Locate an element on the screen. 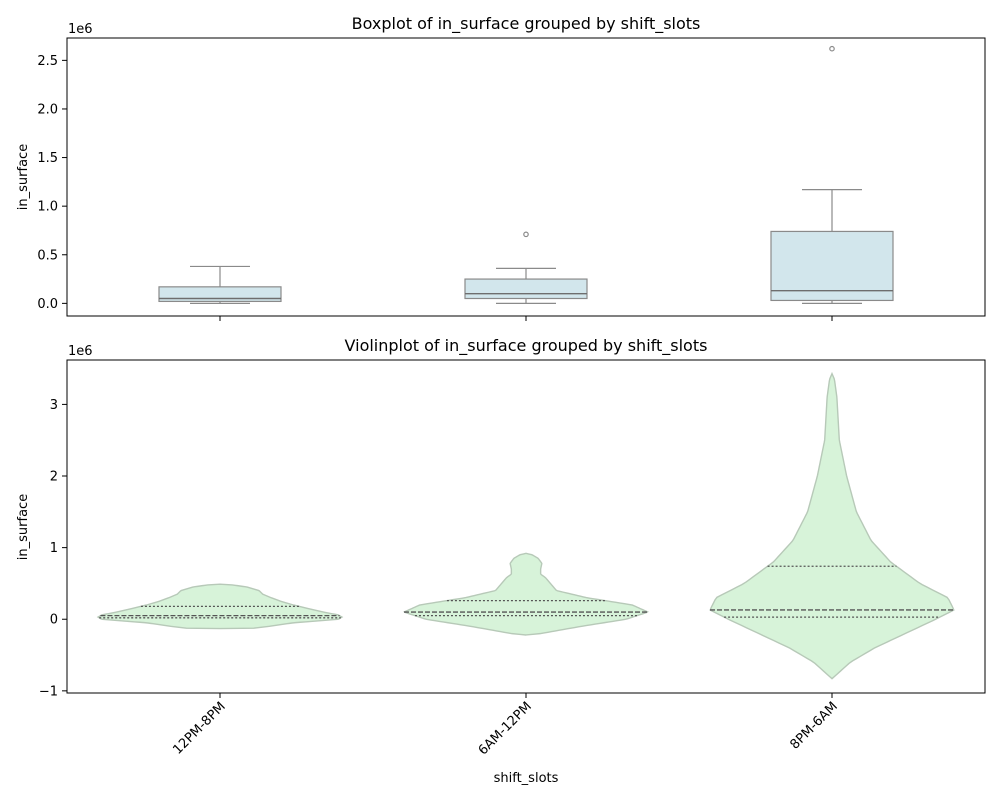 The image size is (1000, 800). violin-12PM-8PM is located at coordinates (220, 606).